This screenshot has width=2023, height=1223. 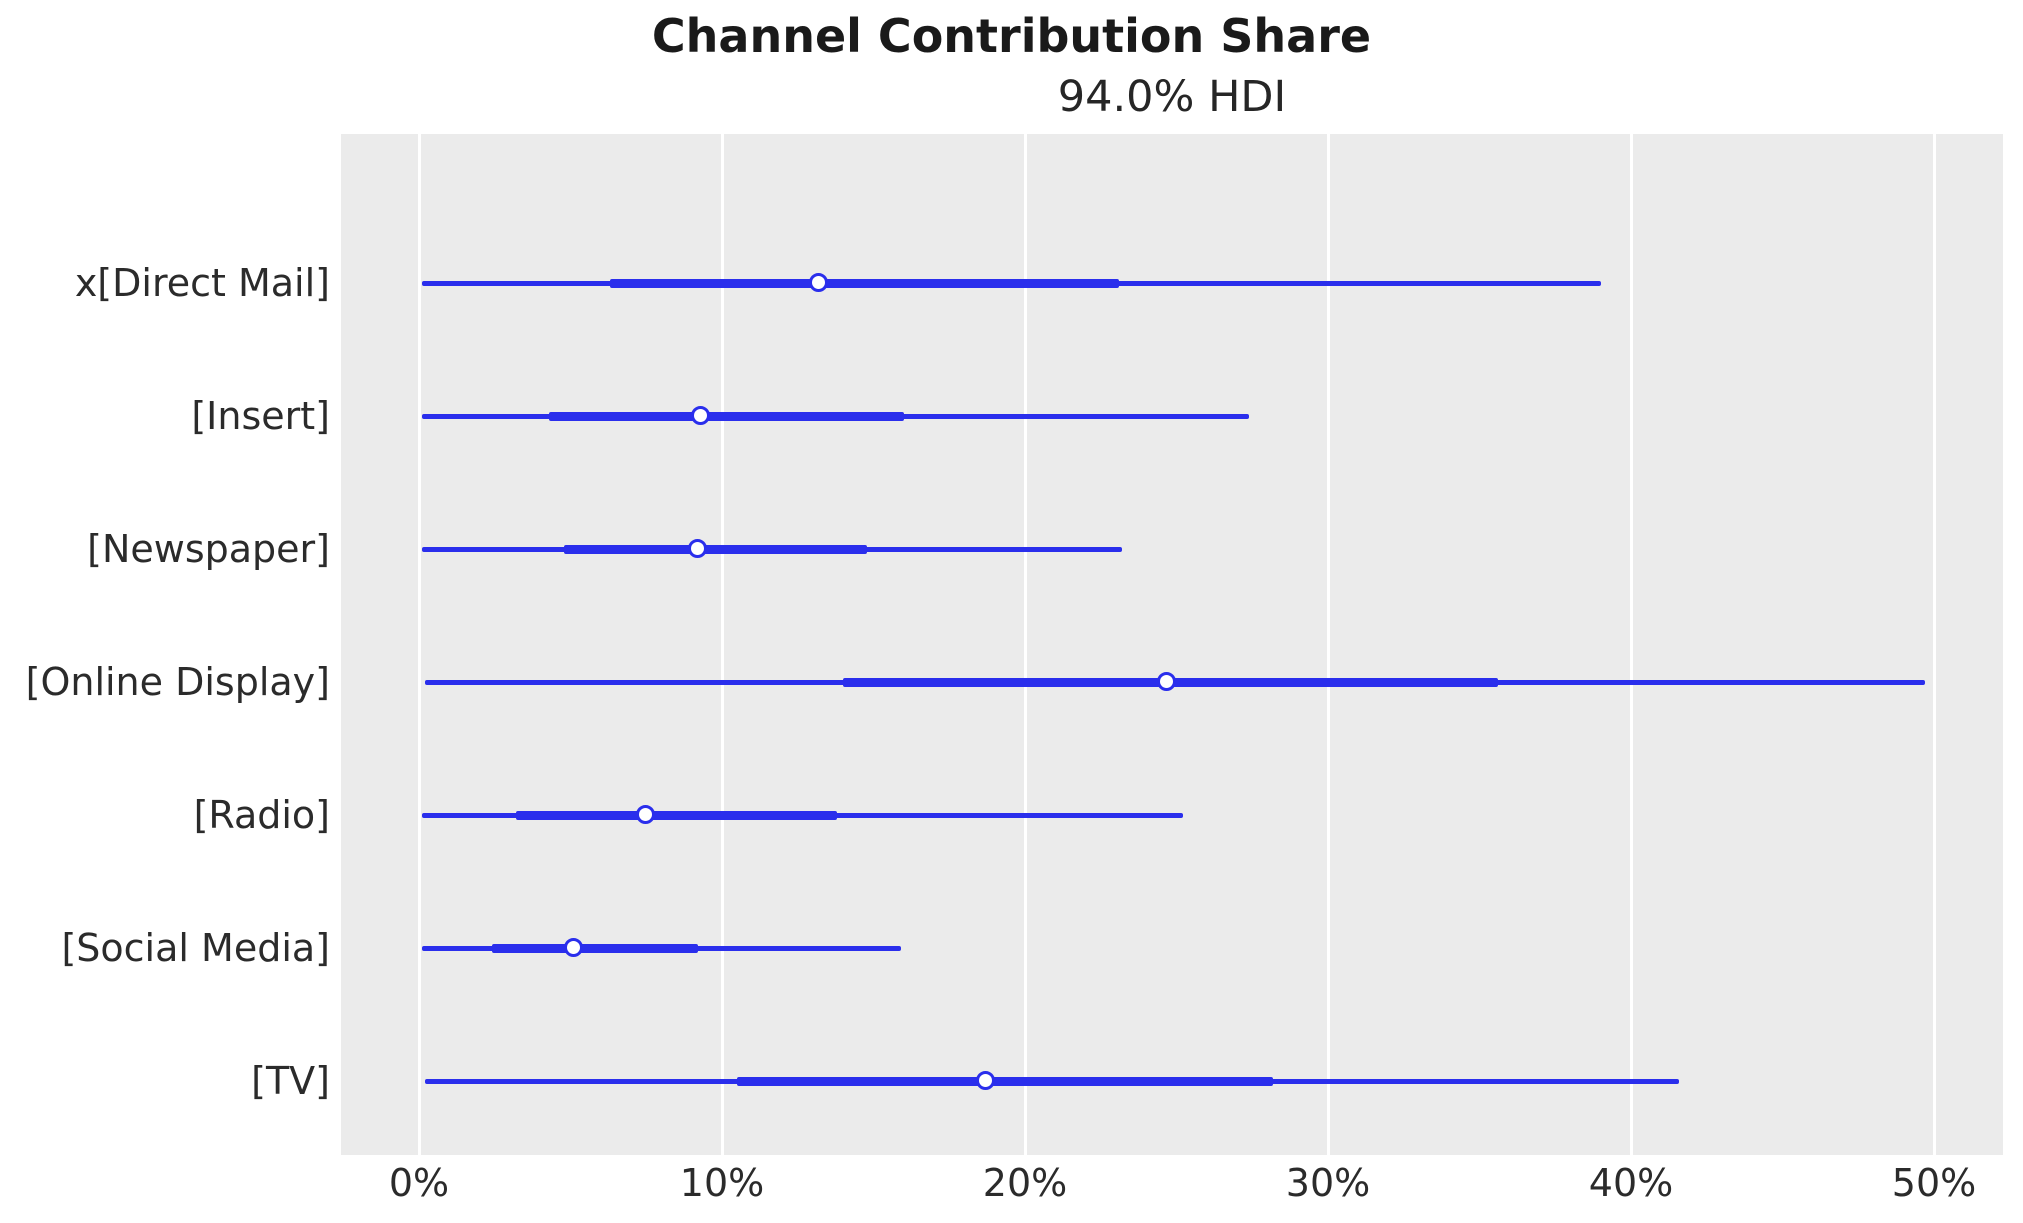 I want to click on y-axis-category-label: [Radio], so click(x=261, y=815).